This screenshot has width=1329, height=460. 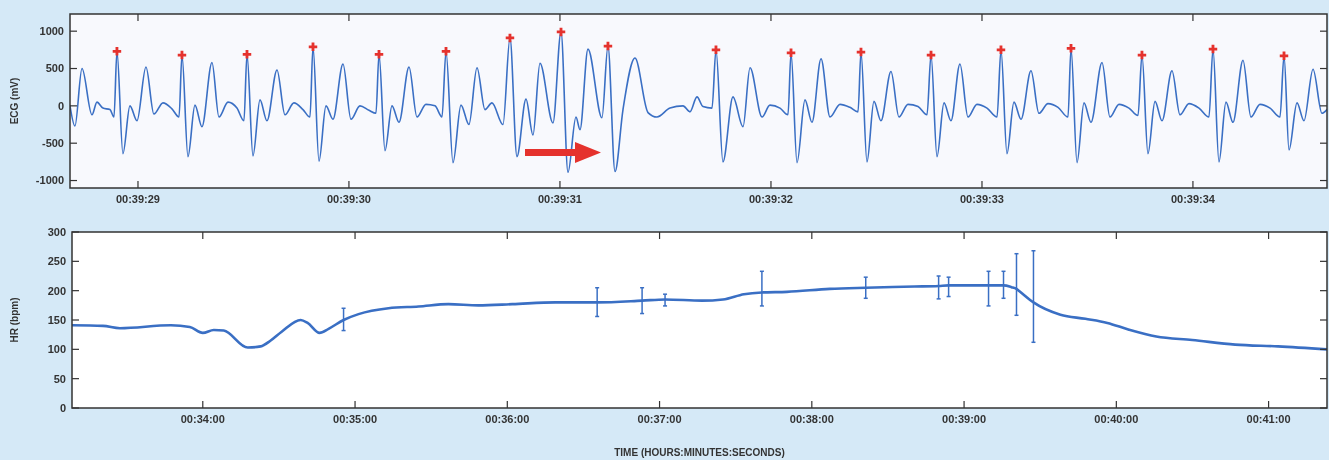 What do you see at coordinates (56, 261) in the screenshot?
I see `y-tick-label: 250` at bounding box center [56, 261].